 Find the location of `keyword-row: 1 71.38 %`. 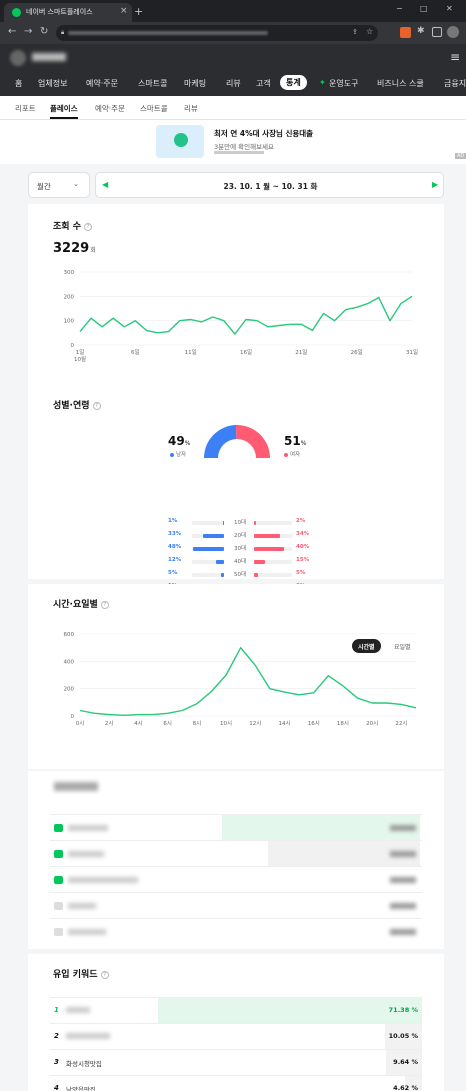

keyword-row: 1 71.38 % is located at coordinates (233, 1010).